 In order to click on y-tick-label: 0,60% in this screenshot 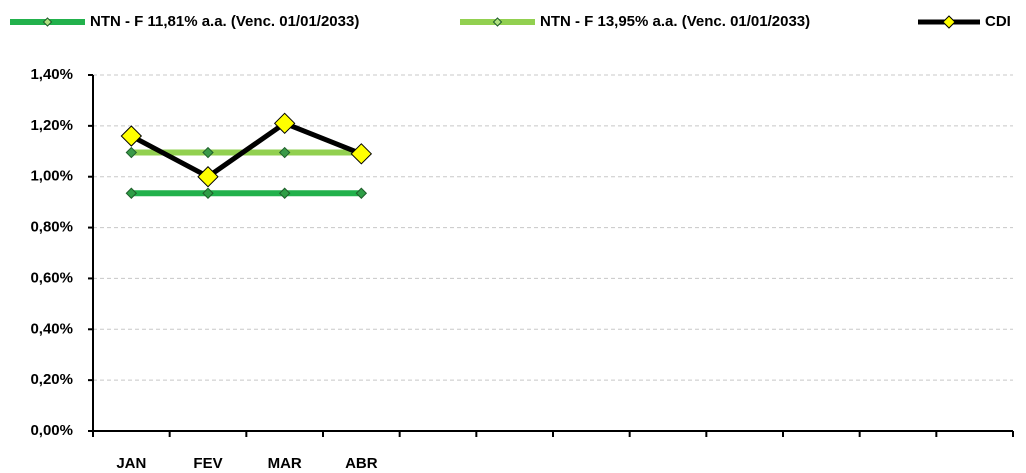, I will do `click(51, 277)`.